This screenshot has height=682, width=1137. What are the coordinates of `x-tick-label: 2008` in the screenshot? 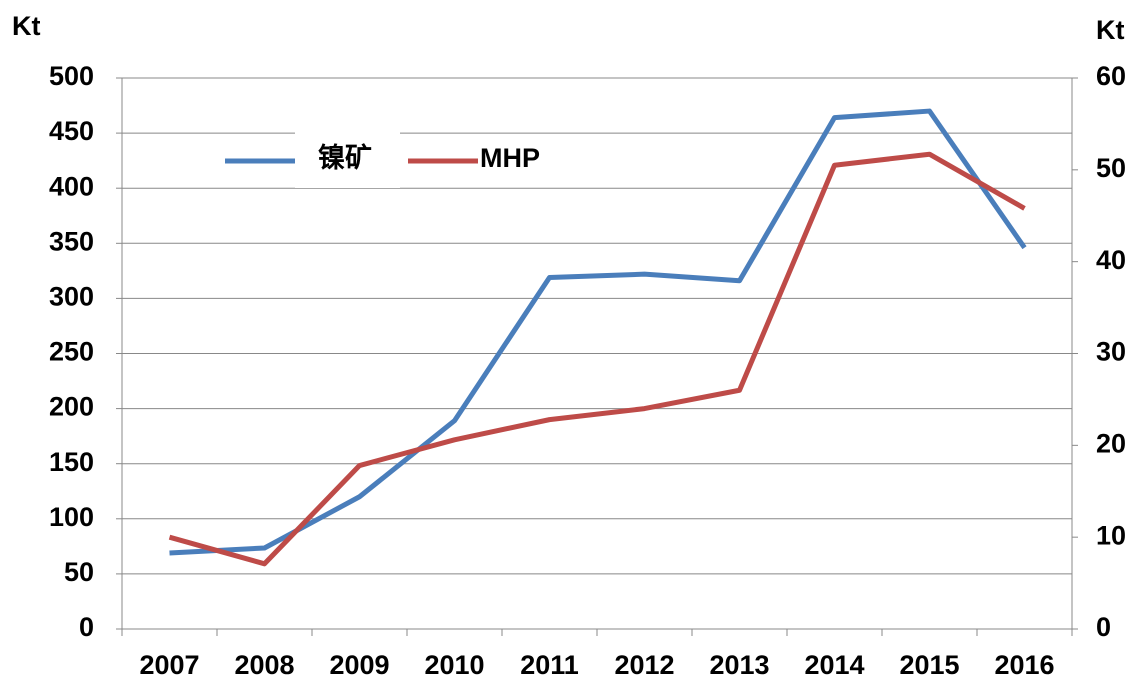 It's located at (264, 665).